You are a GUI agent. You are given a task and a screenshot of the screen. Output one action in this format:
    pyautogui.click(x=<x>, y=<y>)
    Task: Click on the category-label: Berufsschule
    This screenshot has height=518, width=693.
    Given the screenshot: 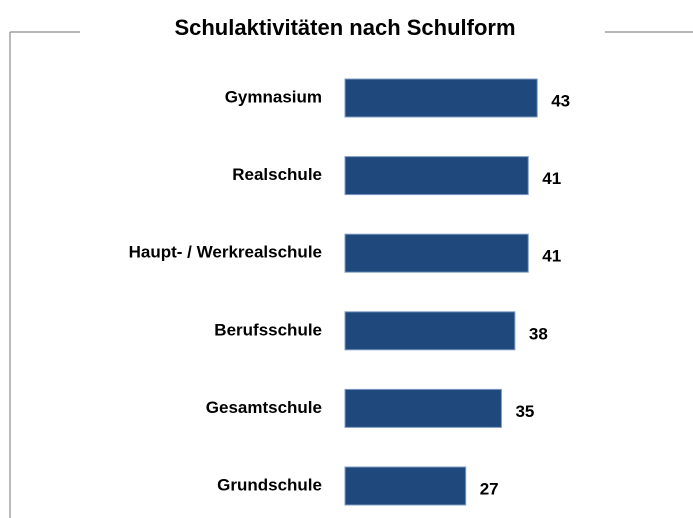 What is the action you would take?
    pyautogui.click(x=268, y=329)
    